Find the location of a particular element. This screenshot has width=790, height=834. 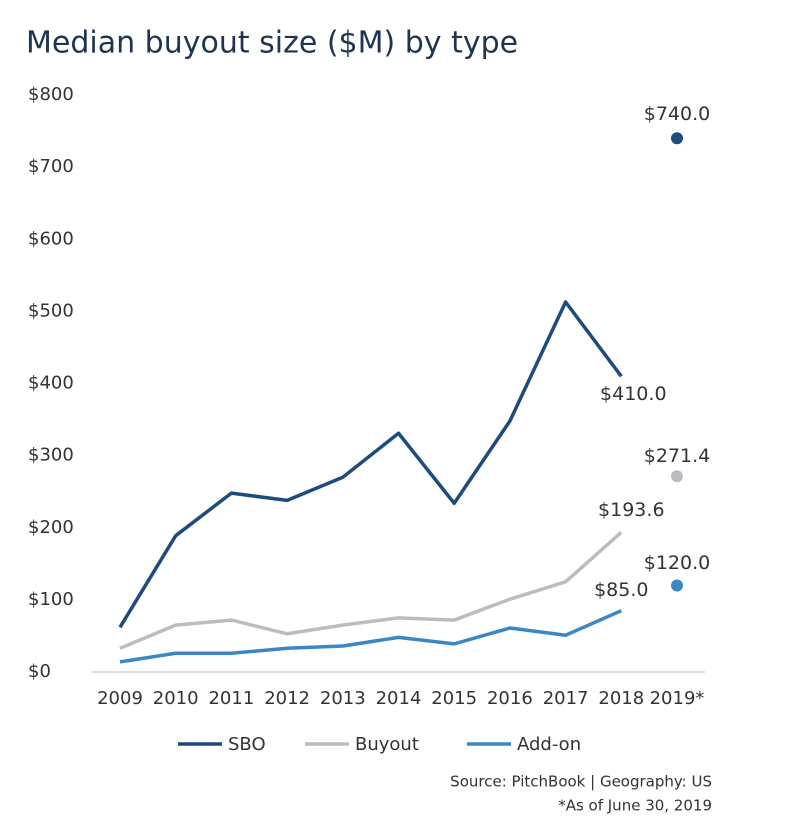

source-note: Source: PitchBook | Geography: US is located at coordinates (581, 782).